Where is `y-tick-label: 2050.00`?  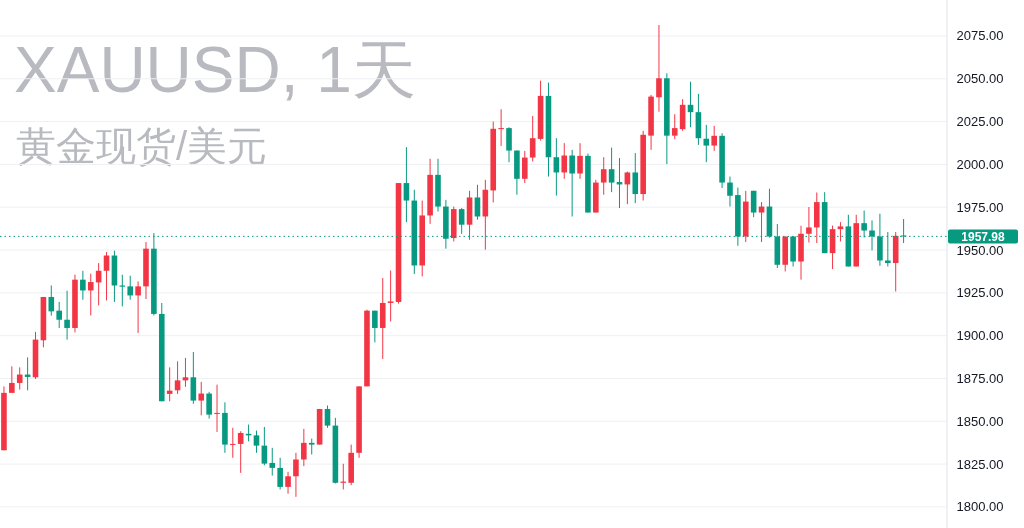
y-tick-label: 2050.00 is located at coordinates (980, 79).